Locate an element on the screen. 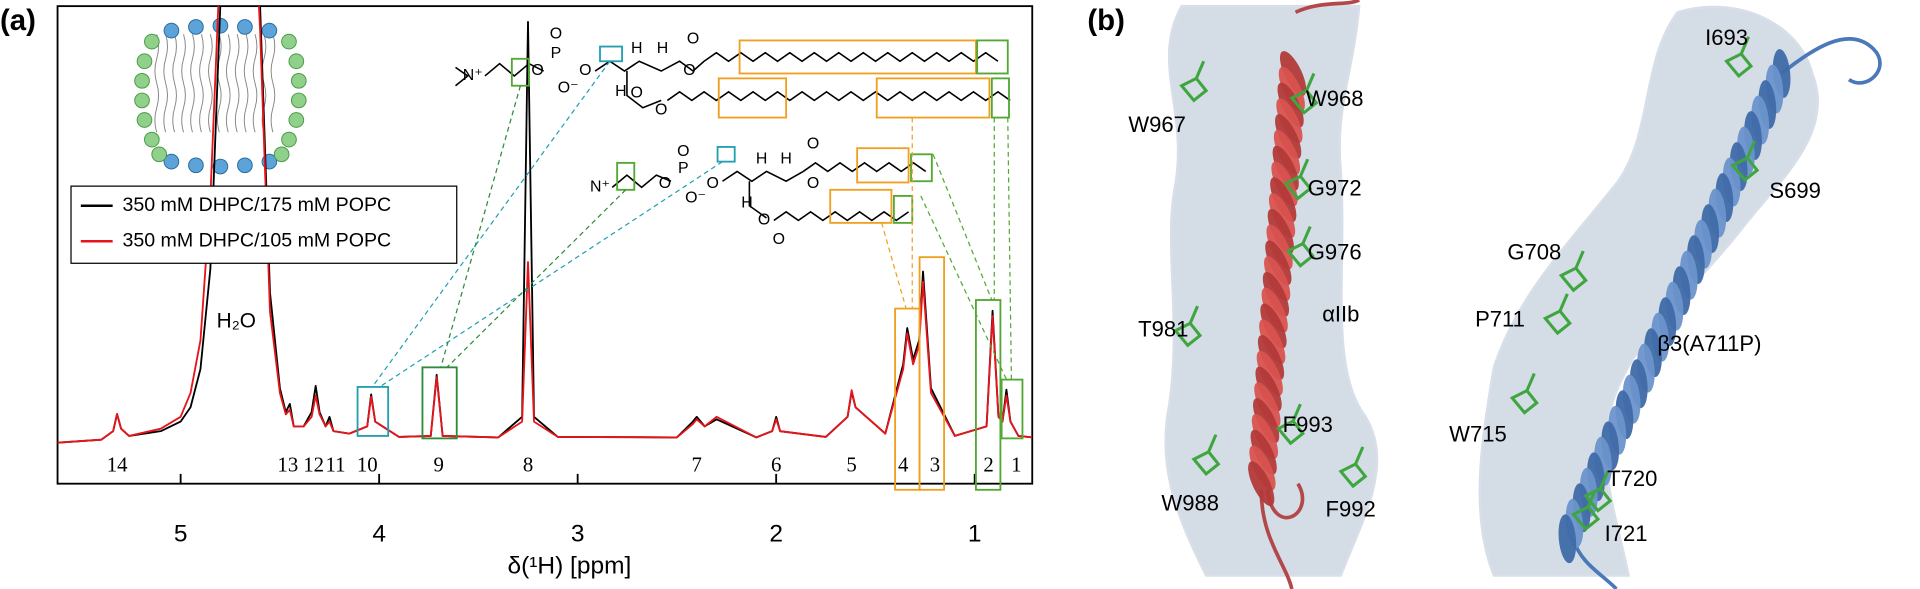 The height and width of the screenshot is (589, 1920). residue-label: G708 is located at coordinates (1534, 251).